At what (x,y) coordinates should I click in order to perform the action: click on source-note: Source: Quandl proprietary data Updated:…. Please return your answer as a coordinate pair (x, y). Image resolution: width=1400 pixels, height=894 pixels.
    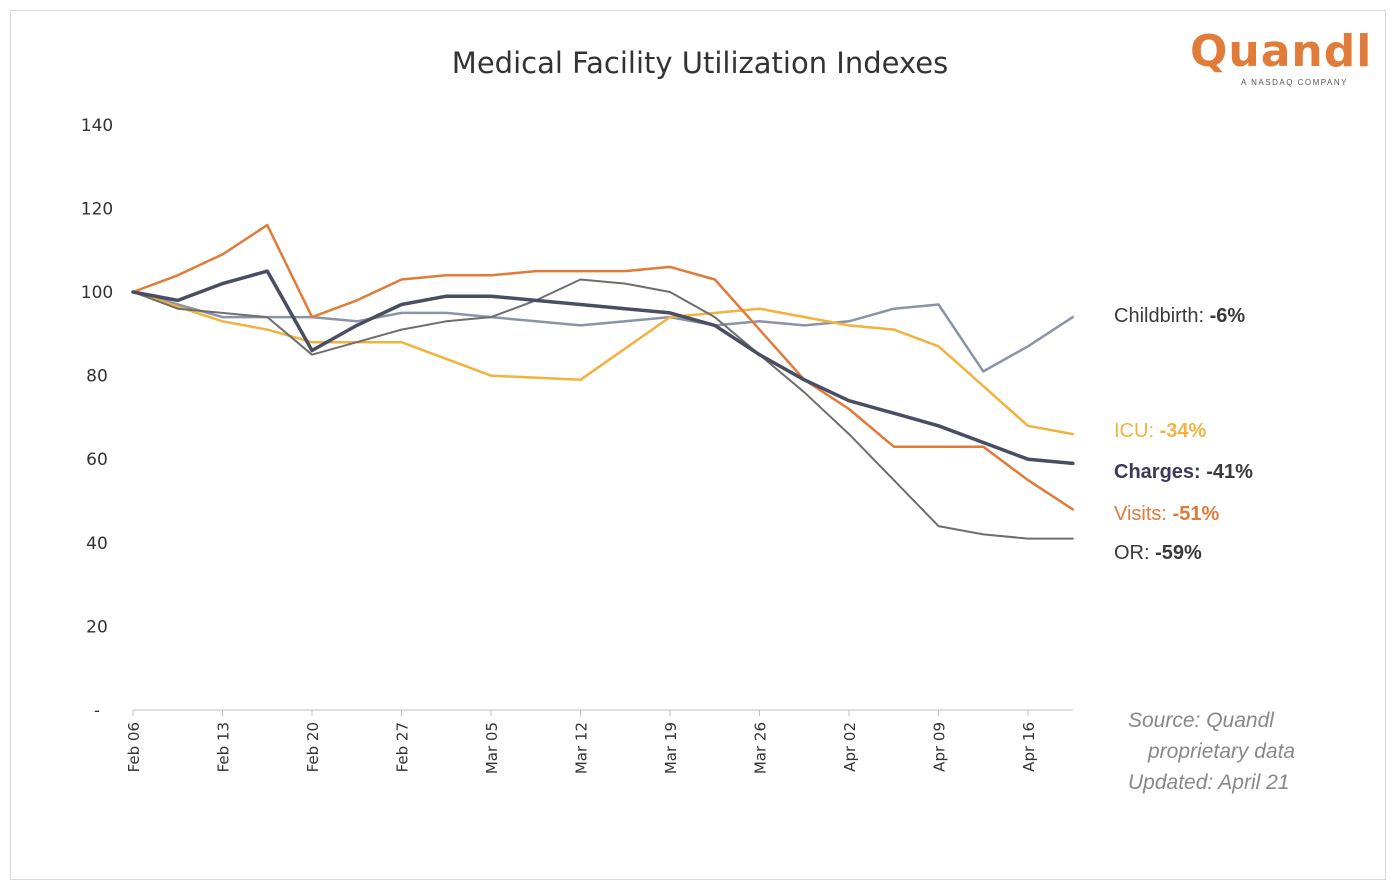
    Looking at the image, I should click on (1211, 751).